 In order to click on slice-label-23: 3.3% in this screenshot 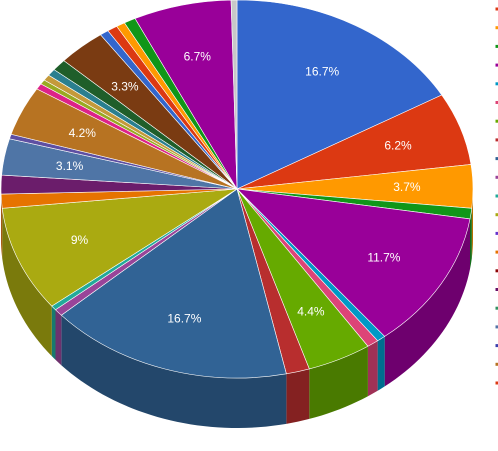, I will do `click(125, 87)`.